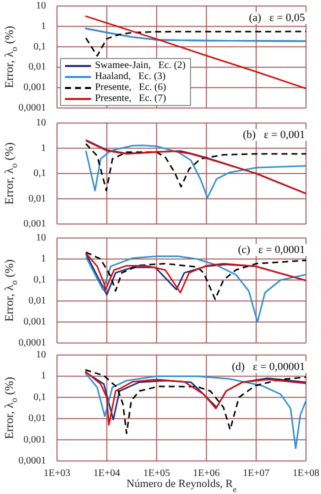 The image size is (321, 494). Describe the element at coordinates (181, 486) in the screenshot. I see `x-axis-title: Número de Reynolds, R$_{e}$` at that location.